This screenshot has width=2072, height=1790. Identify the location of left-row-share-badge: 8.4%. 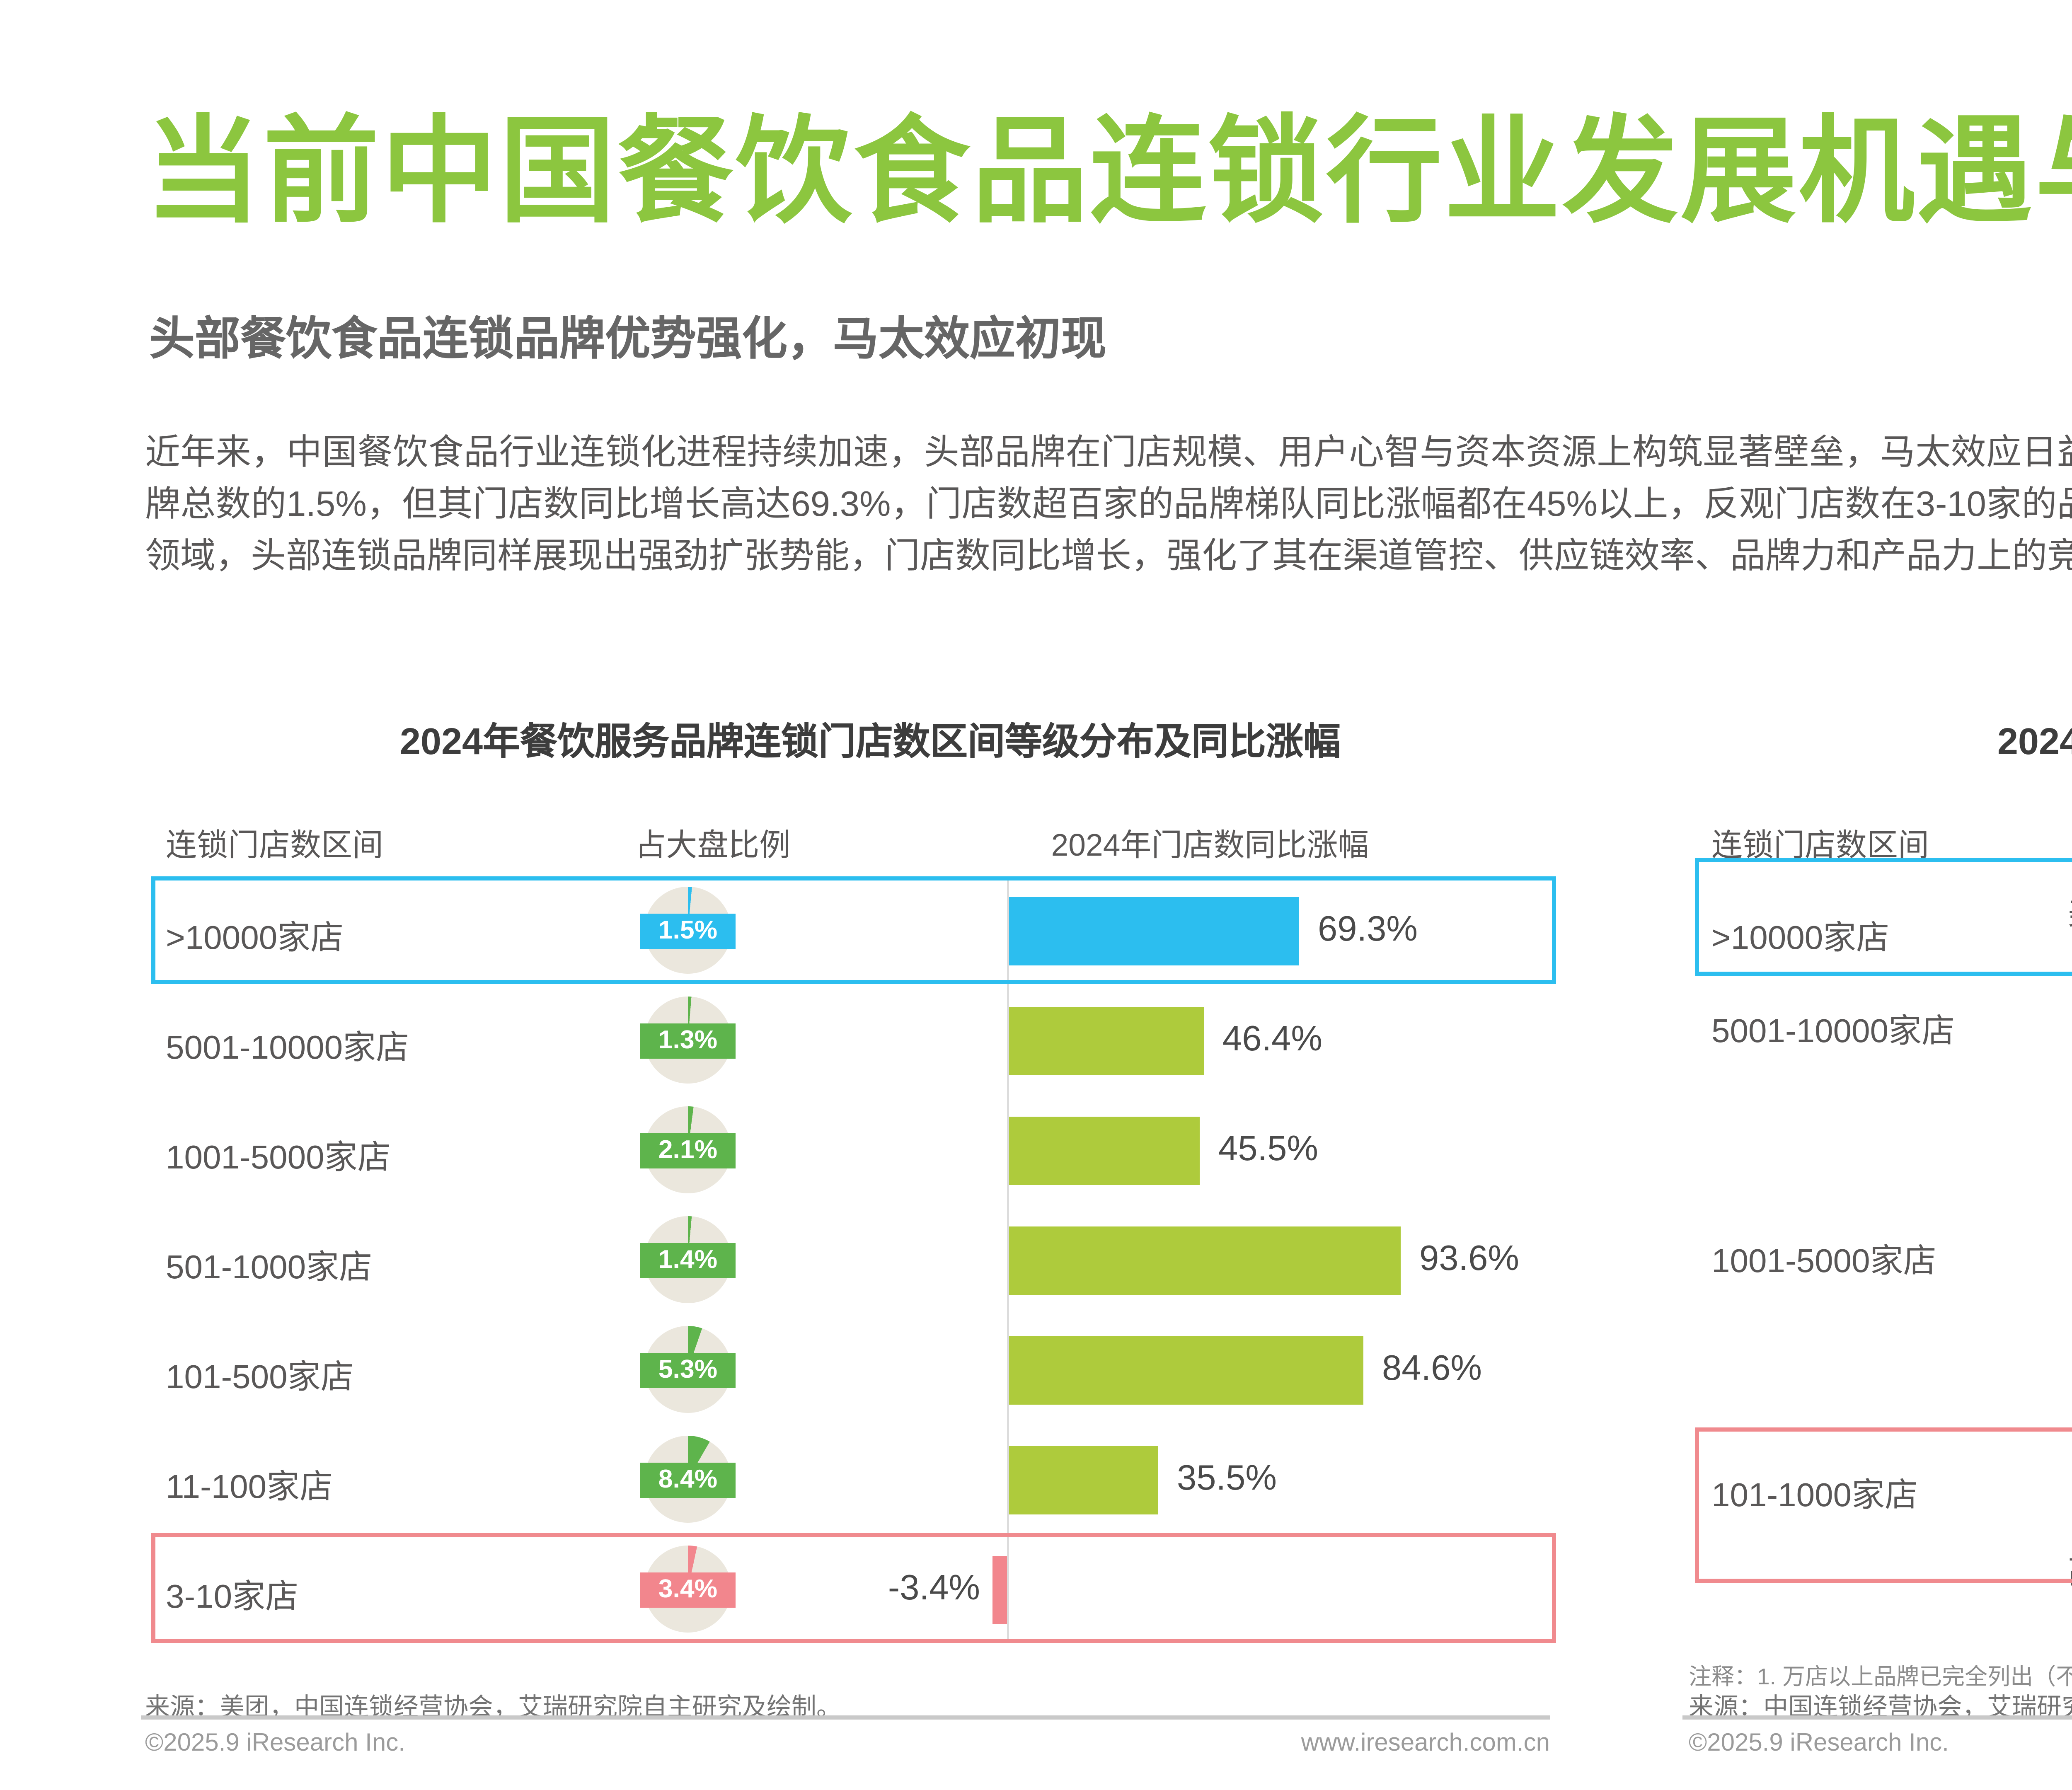
(688, 1480).